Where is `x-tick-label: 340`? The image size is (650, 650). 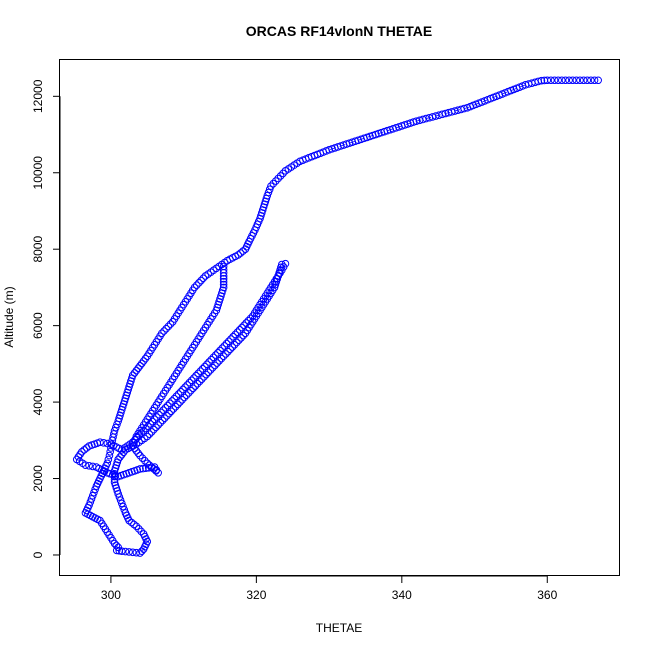 x-tick-label: 340 is located at coordinates (402, 595).